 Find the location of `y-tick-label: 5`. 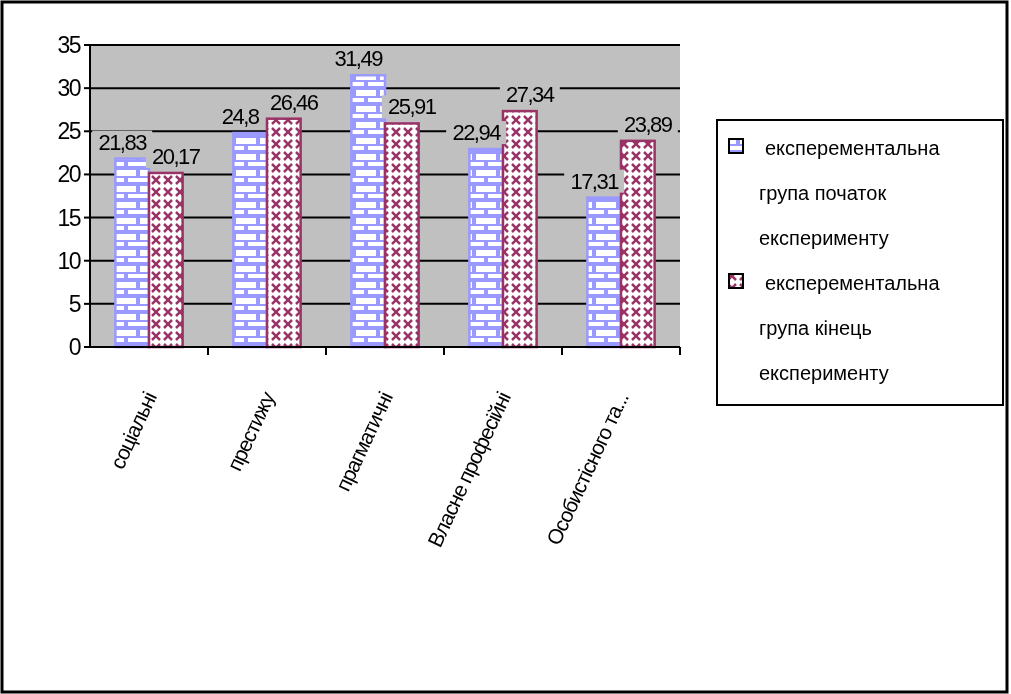

y-tick-label: 5 is located at coordinates (74, 303).